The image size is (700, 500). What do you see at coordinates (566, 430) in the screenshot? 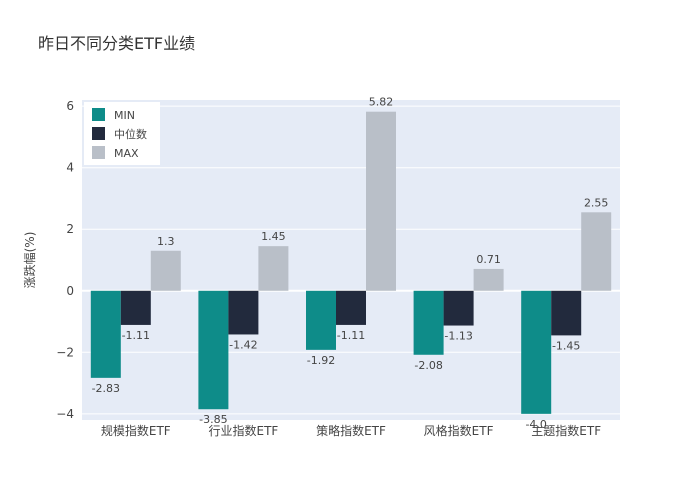
I see `x-tick-label: 主题指数ETF` at bounding box center [566, 430].